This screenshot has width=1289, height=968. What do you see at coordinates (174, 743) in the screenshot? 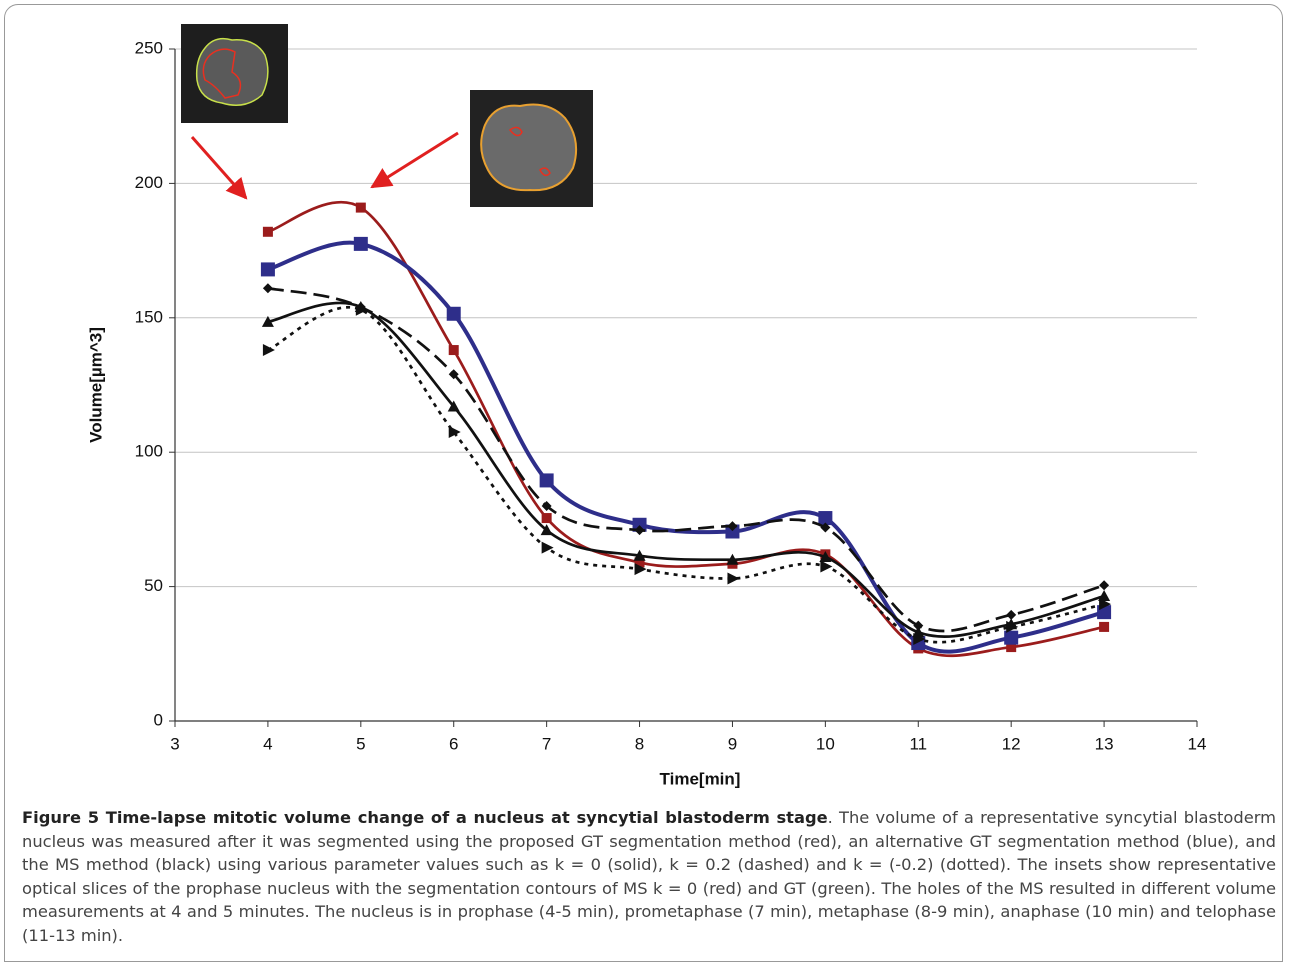
I see `x-tick-label: 3` at bounding box center [174, 743].